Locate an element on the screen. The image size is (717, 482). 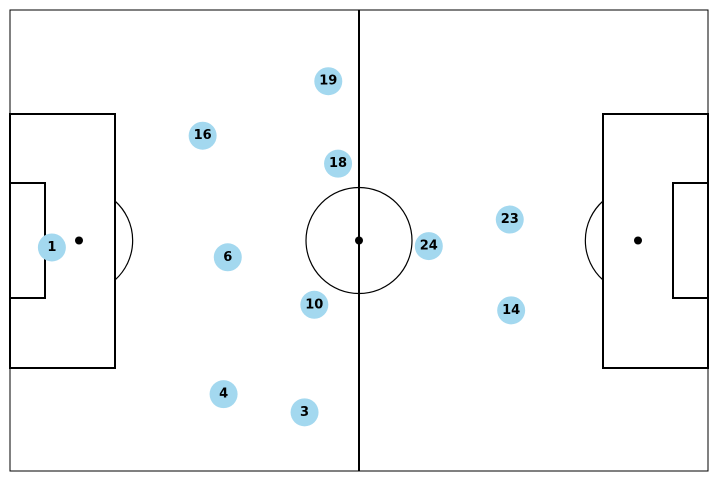
player-number: 19 is located at coordinates (328, 81).